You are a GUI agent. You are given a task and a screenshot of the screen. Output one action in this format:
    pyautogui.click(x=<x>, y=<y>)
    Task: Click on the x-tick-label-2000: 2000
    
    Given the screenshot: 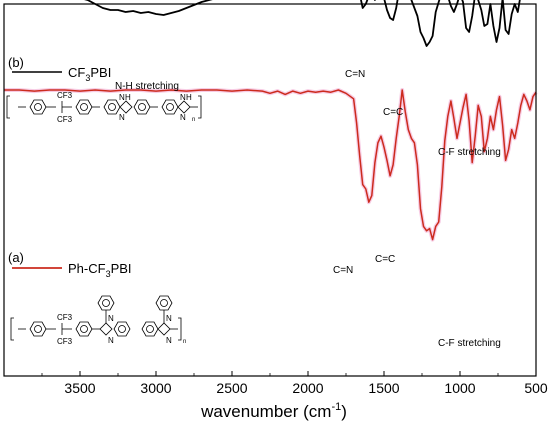 What is the action you would take?
    pyautogui.click(x=307, y=388)
    